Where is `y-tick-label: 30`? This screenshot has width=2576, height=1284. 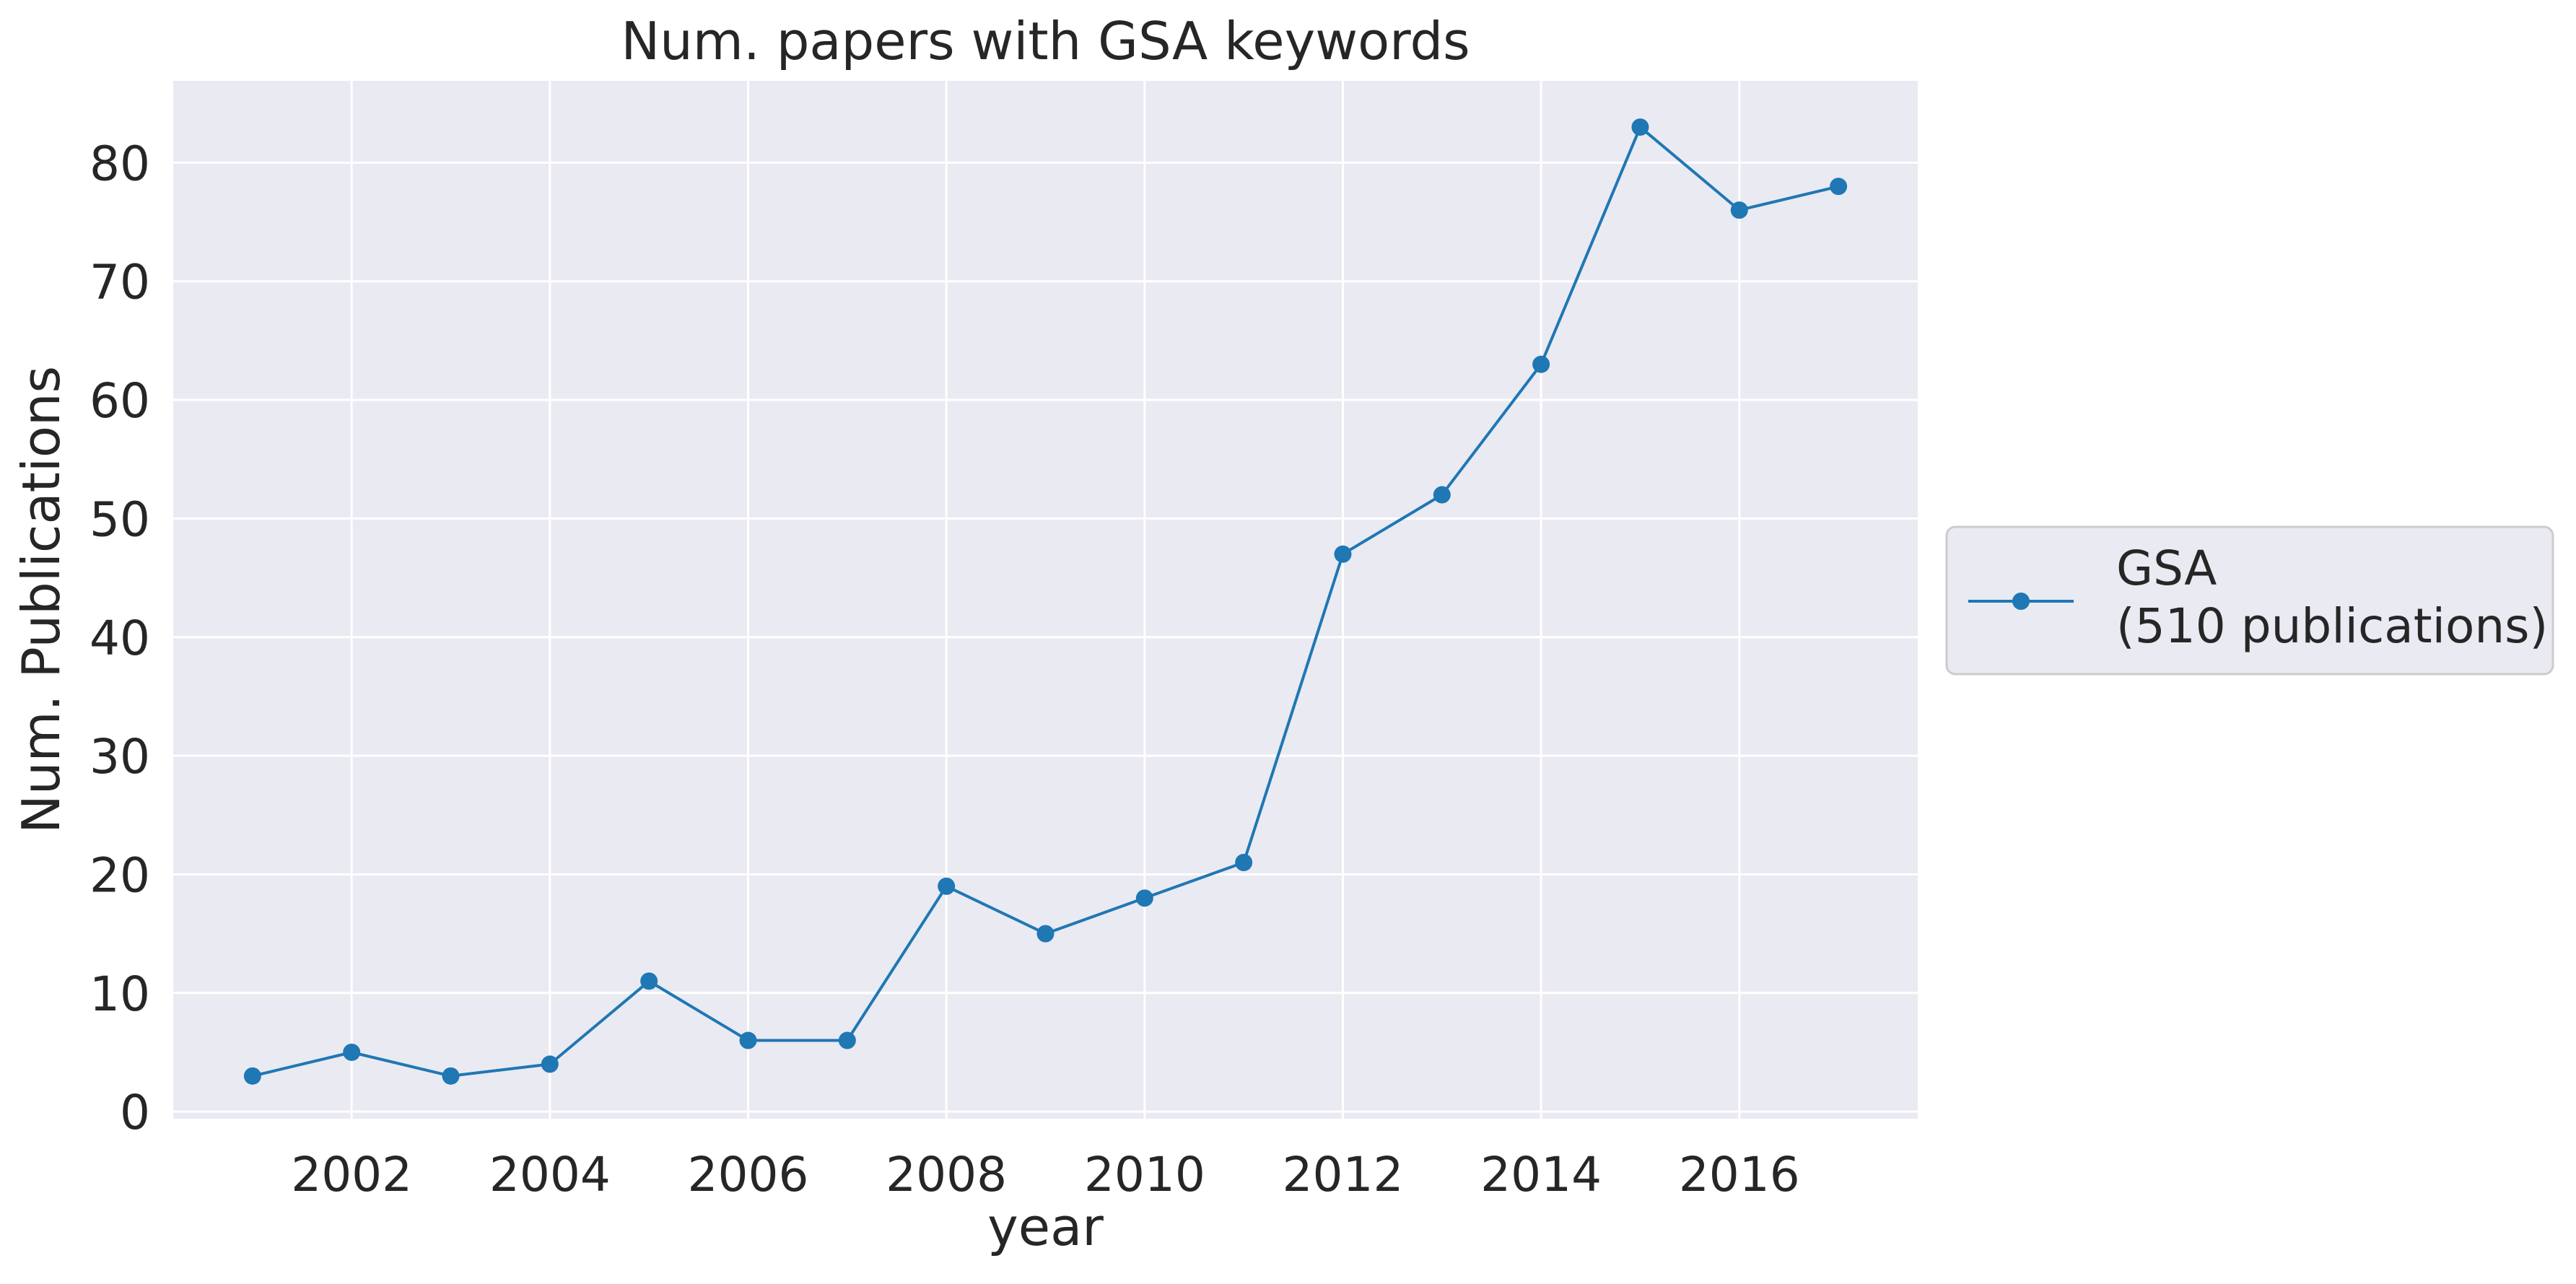
y-tick-label: 30 is located at coordinates (119, 757).